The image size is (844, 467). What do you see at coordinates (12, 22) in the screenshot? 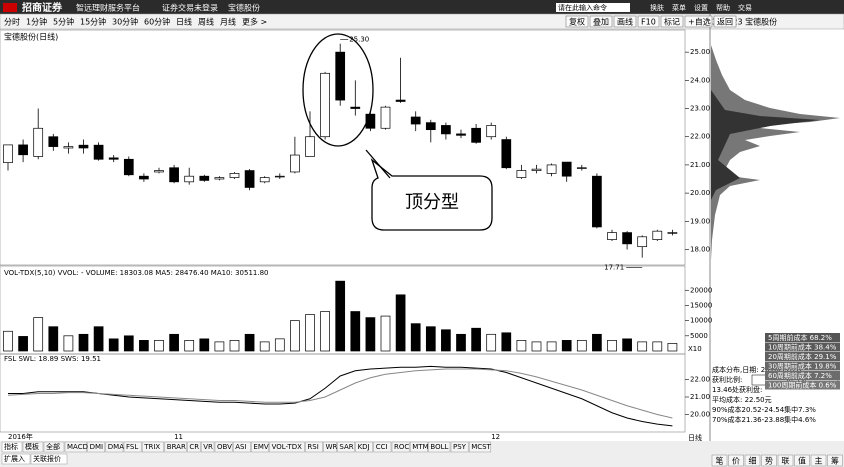
I see `period-tab: 分时` at bounding box center [12, 22].